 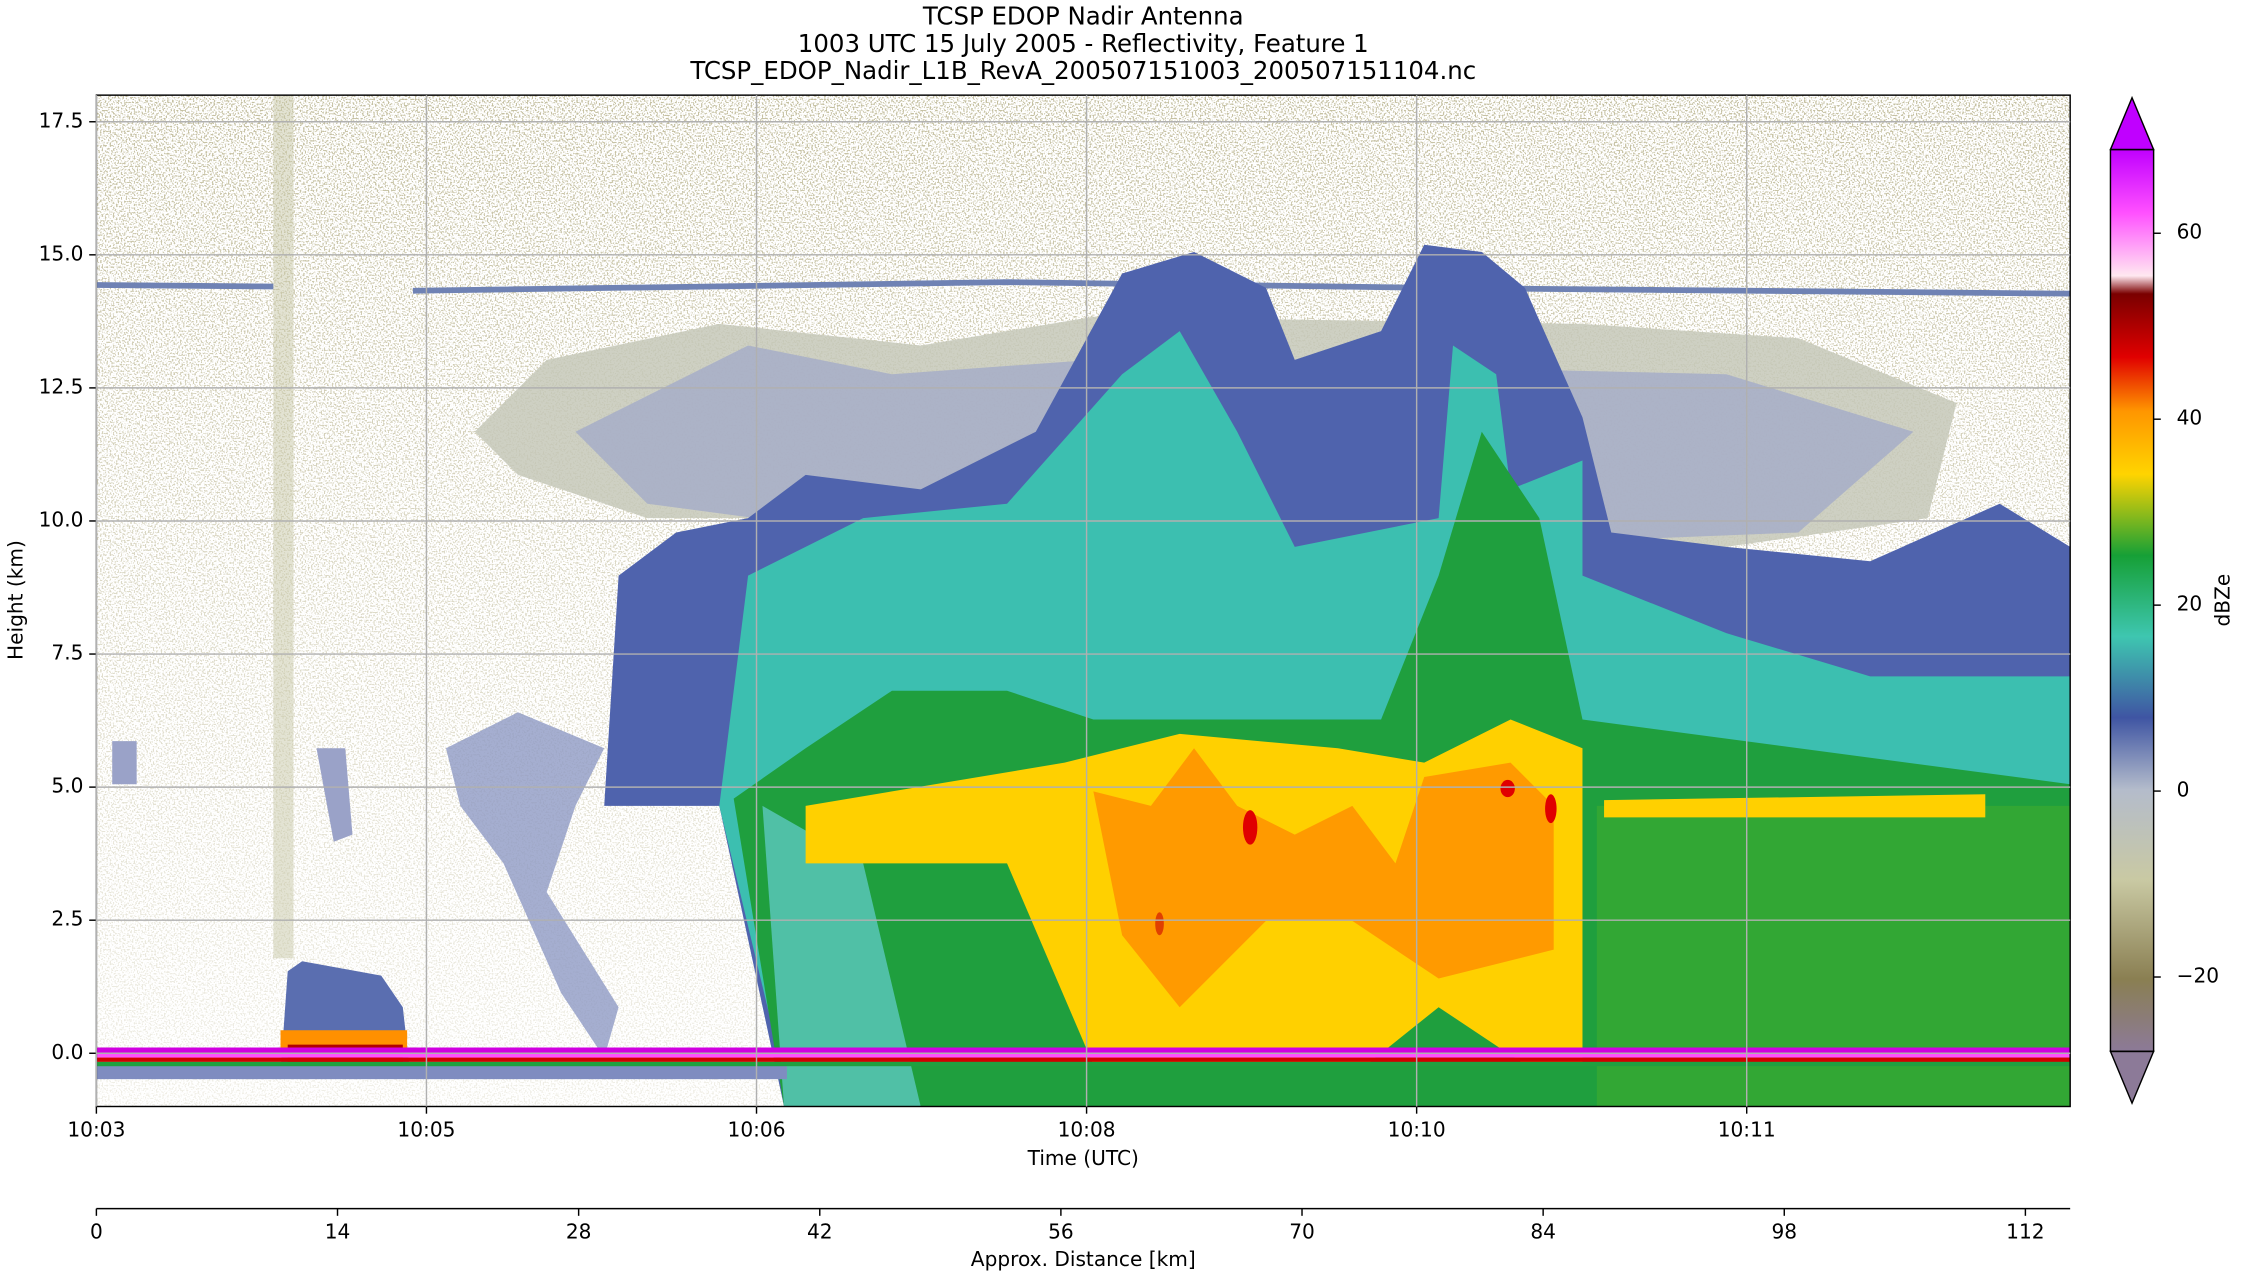 What do you see at coordinates (96, 1232) in the screenshot?
I see `x2-tick-label: 0` at bounding box center [96, 1232].